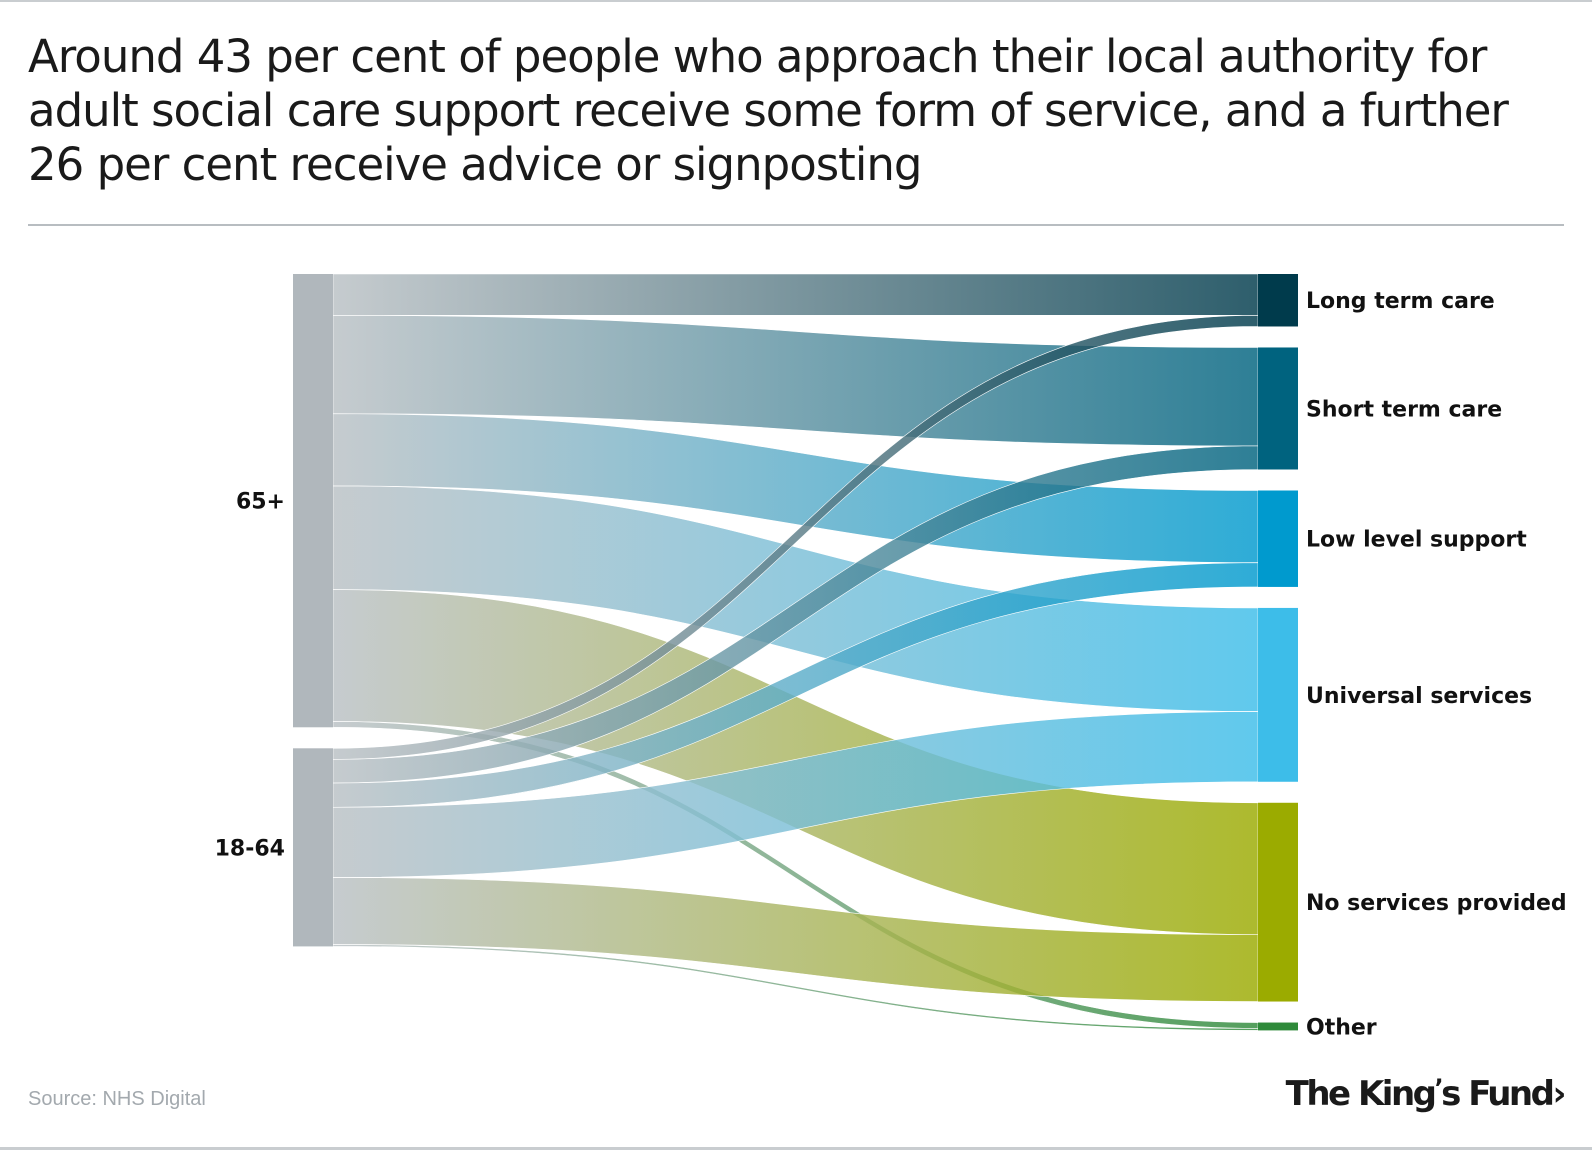  I want to click on target-label: Universal services, so click(1419, 696).